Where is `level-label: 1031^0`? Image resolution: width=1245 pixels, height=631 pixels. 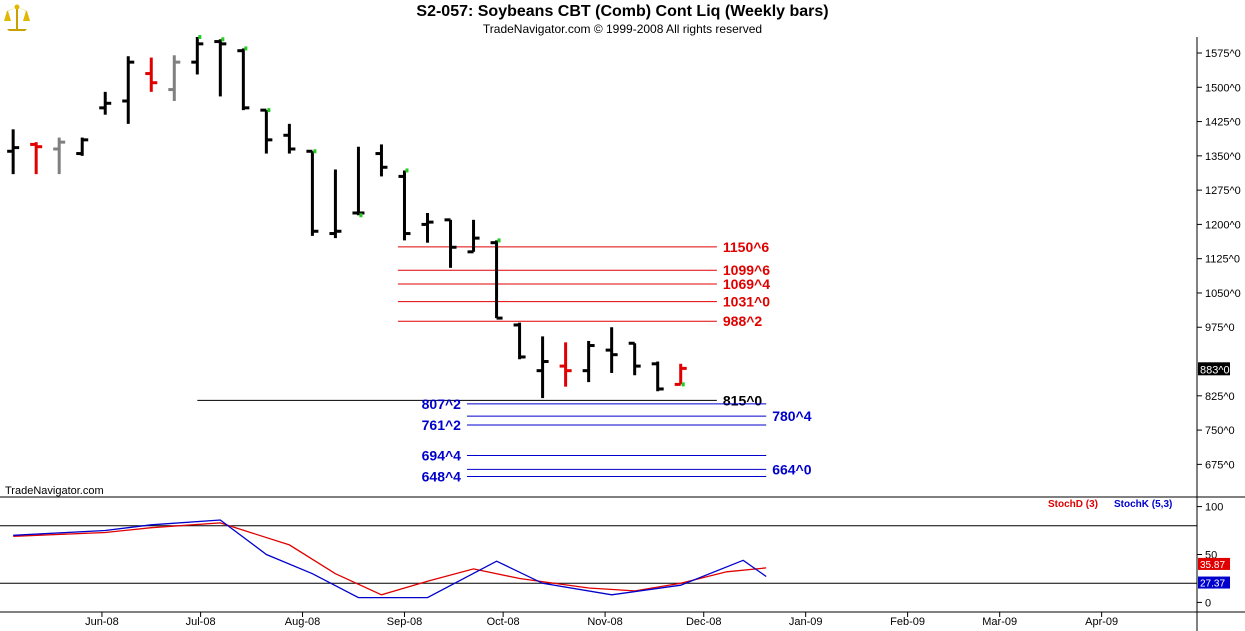 level-label: 1031^0 is located at coordinates (746, 302).